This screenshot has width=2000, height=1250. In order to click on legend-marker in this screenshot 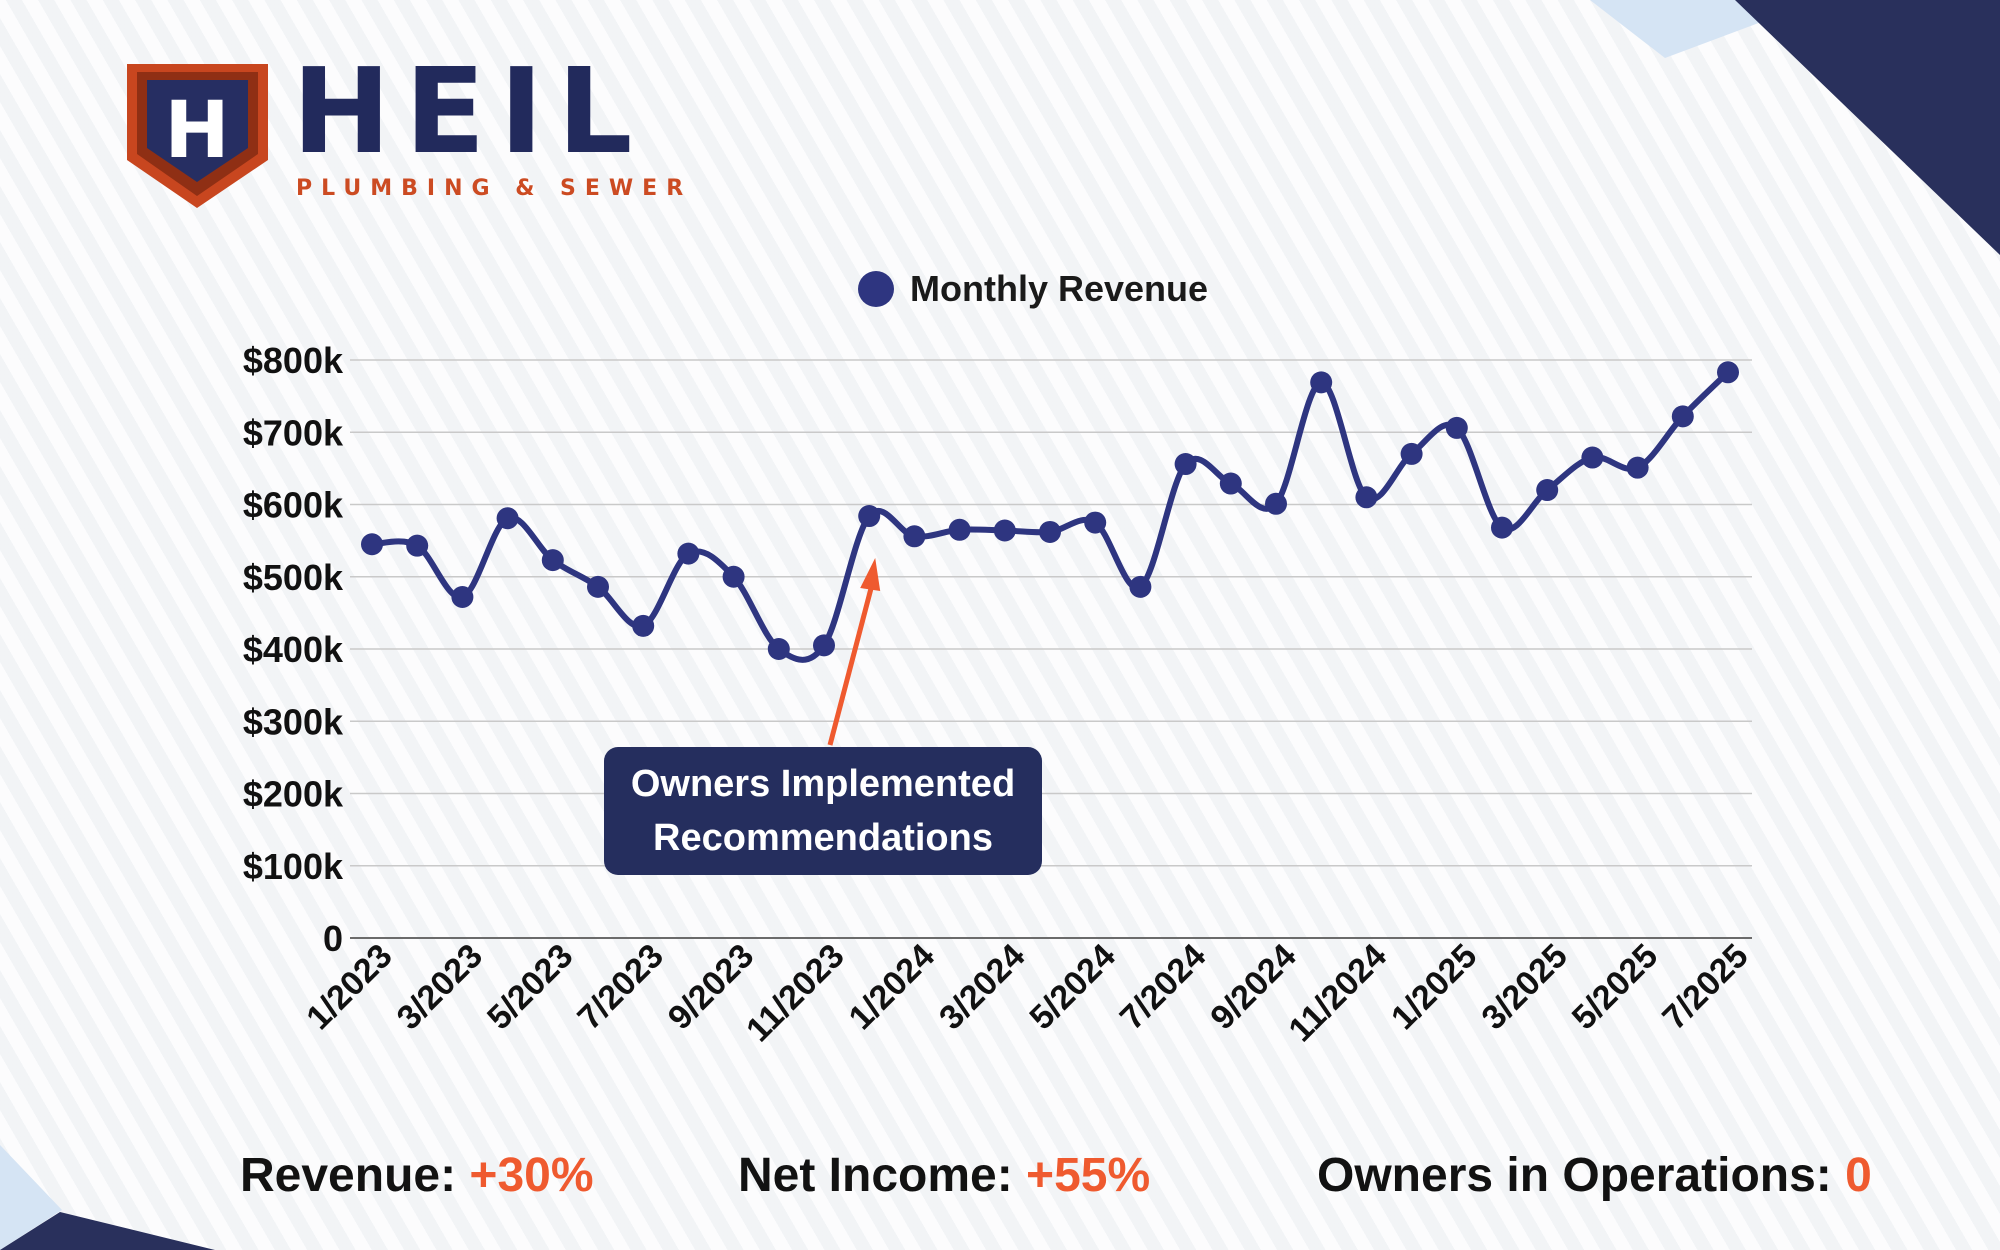, I will do `click(876, 289)`.